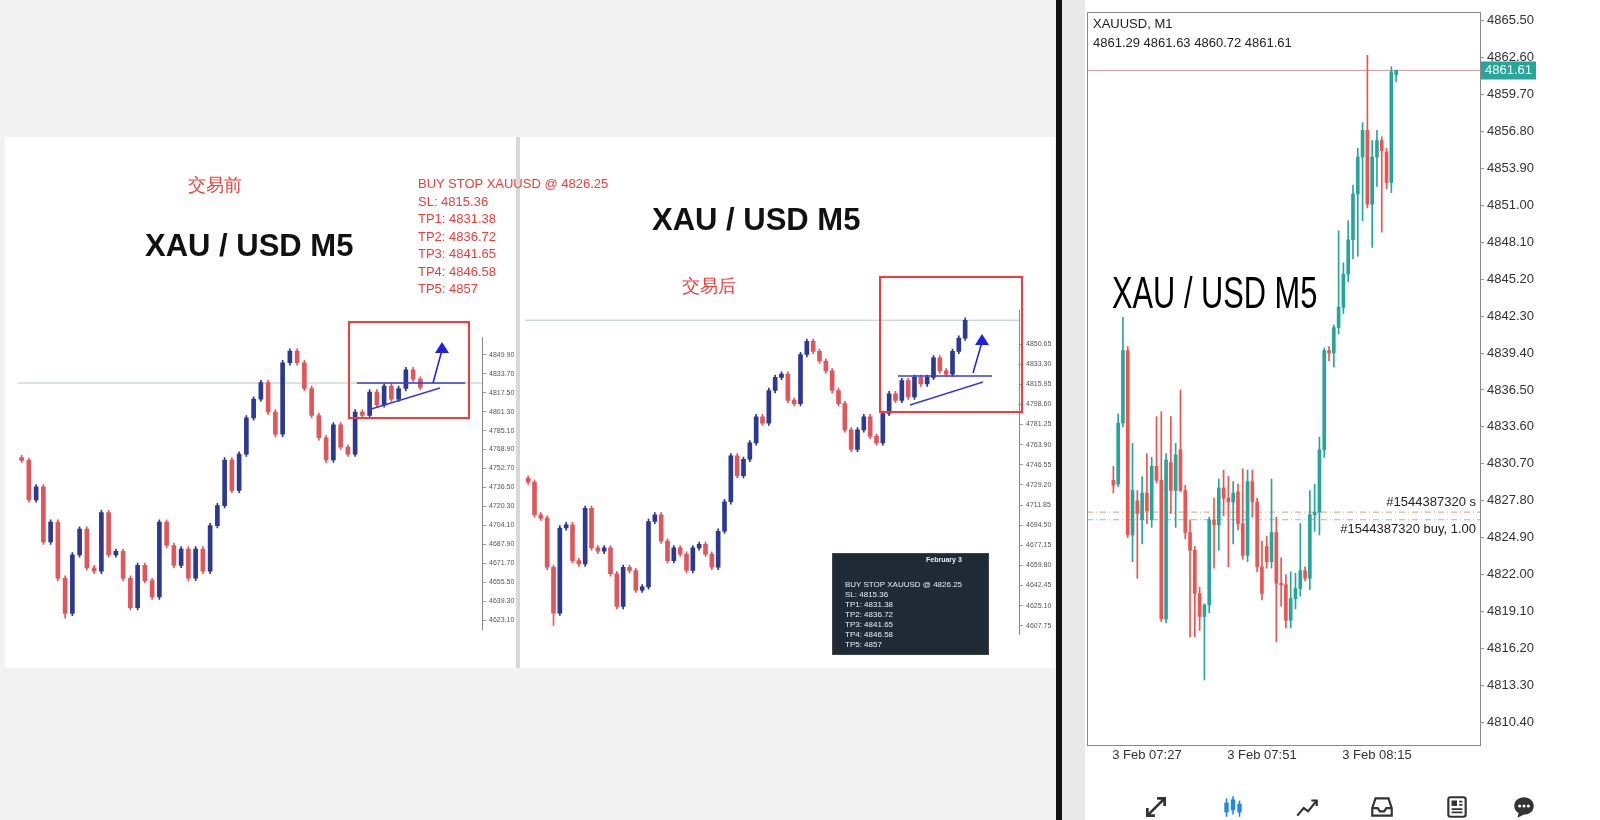 This screenshot has width=1600, height=820. What do you see at coordinates (867, 594) in the screenshot?
I see `annotation: SL: 4815.36` at bounding box center [867, 594].